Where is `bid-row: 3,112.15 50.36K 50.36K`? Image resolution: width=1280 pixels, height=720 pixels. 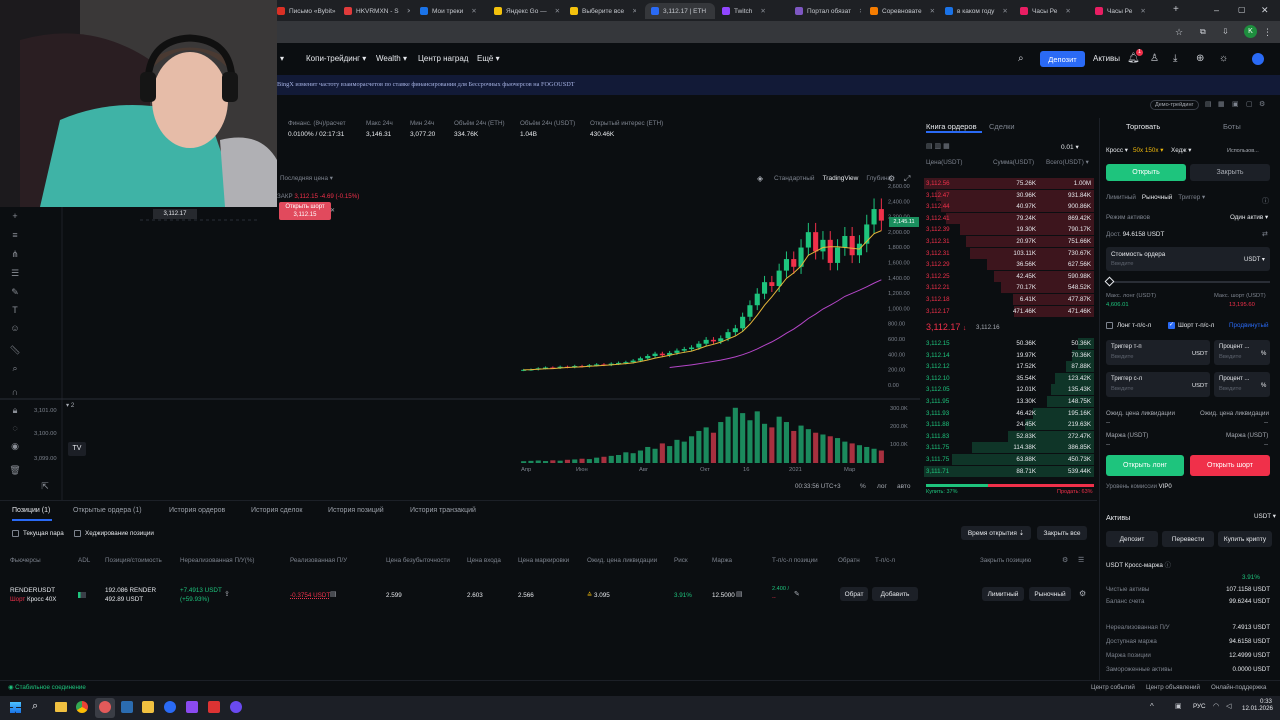 bid-row: 3,112.15 50.36K 50.36K is located at coordinates (1008, 344).